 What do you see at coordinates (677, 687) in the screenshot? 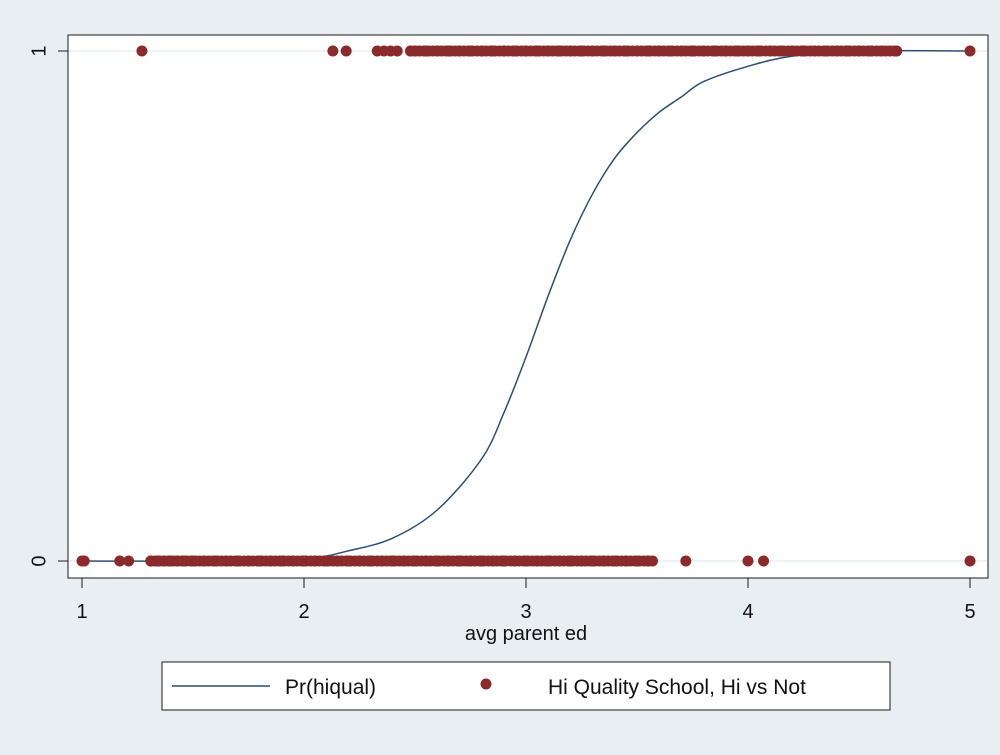
I see `legend-label-points: Hi Quality School, Hi vs Not` at bounding box center [677, 687].